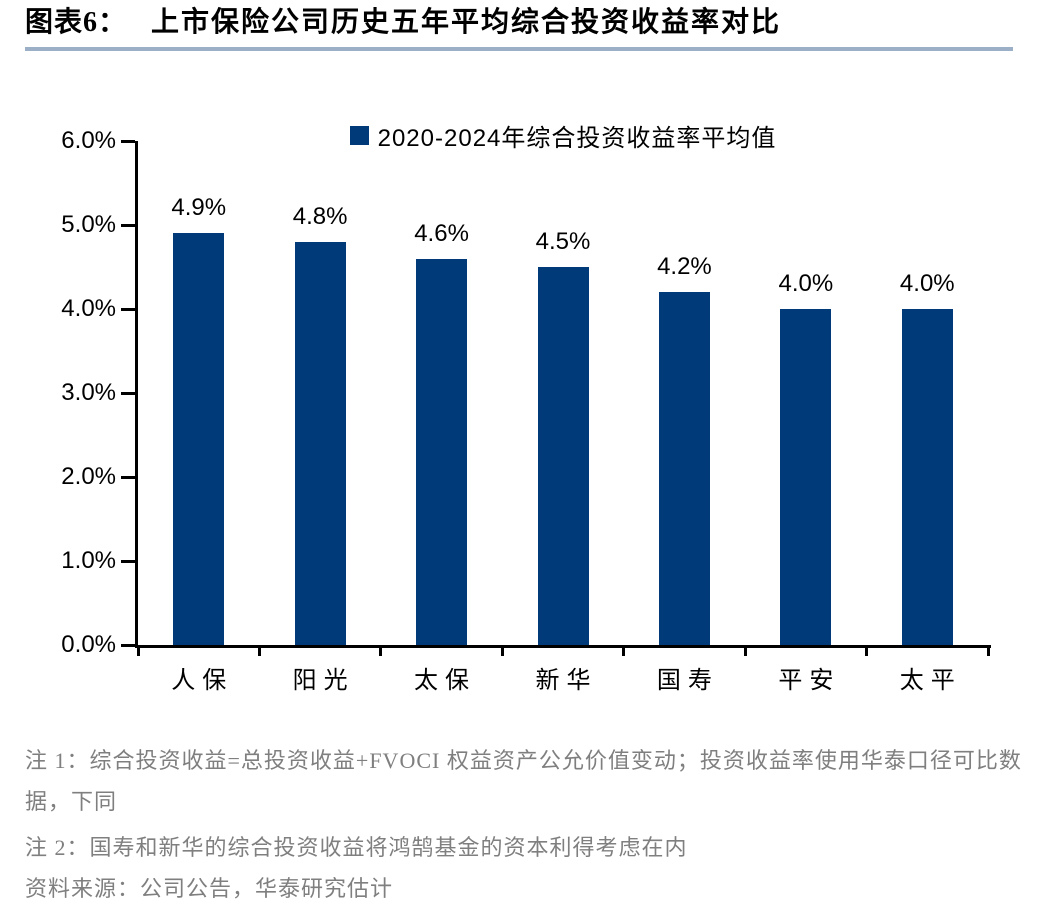  I want to click on y-axis-tick-label: 1.0%, so click(88, 560).